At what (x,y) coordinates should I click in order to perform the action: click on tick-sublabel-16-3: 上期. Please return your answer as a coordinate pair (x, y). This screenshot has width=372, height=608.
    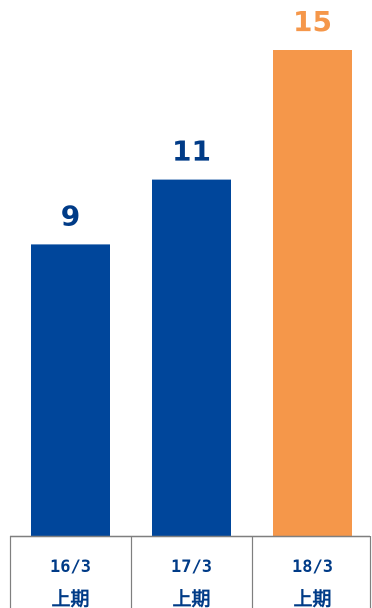
    Looking at the image, I should click on (70, 598).